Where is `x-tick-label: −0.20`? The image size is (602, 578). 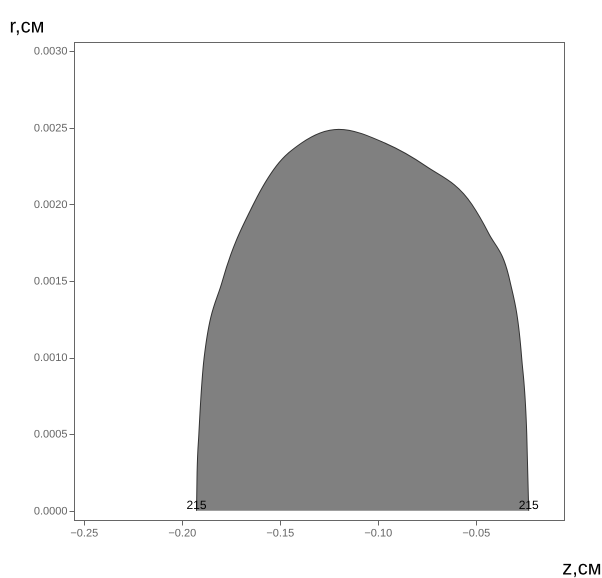 x-tick-label: −0.20 is located at coordinates (182, 534).